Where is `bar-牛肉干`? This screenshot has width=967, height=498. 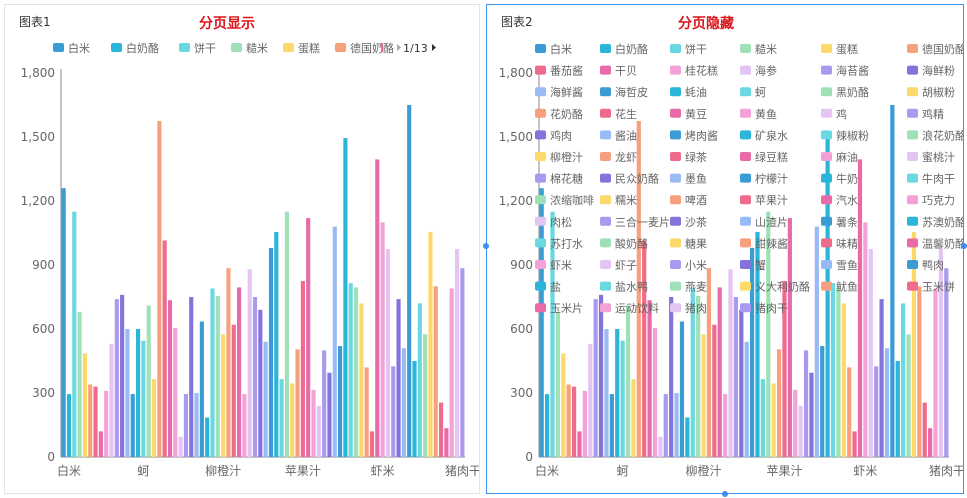 bar-牛肉干 is located at coordinates (281, 418).